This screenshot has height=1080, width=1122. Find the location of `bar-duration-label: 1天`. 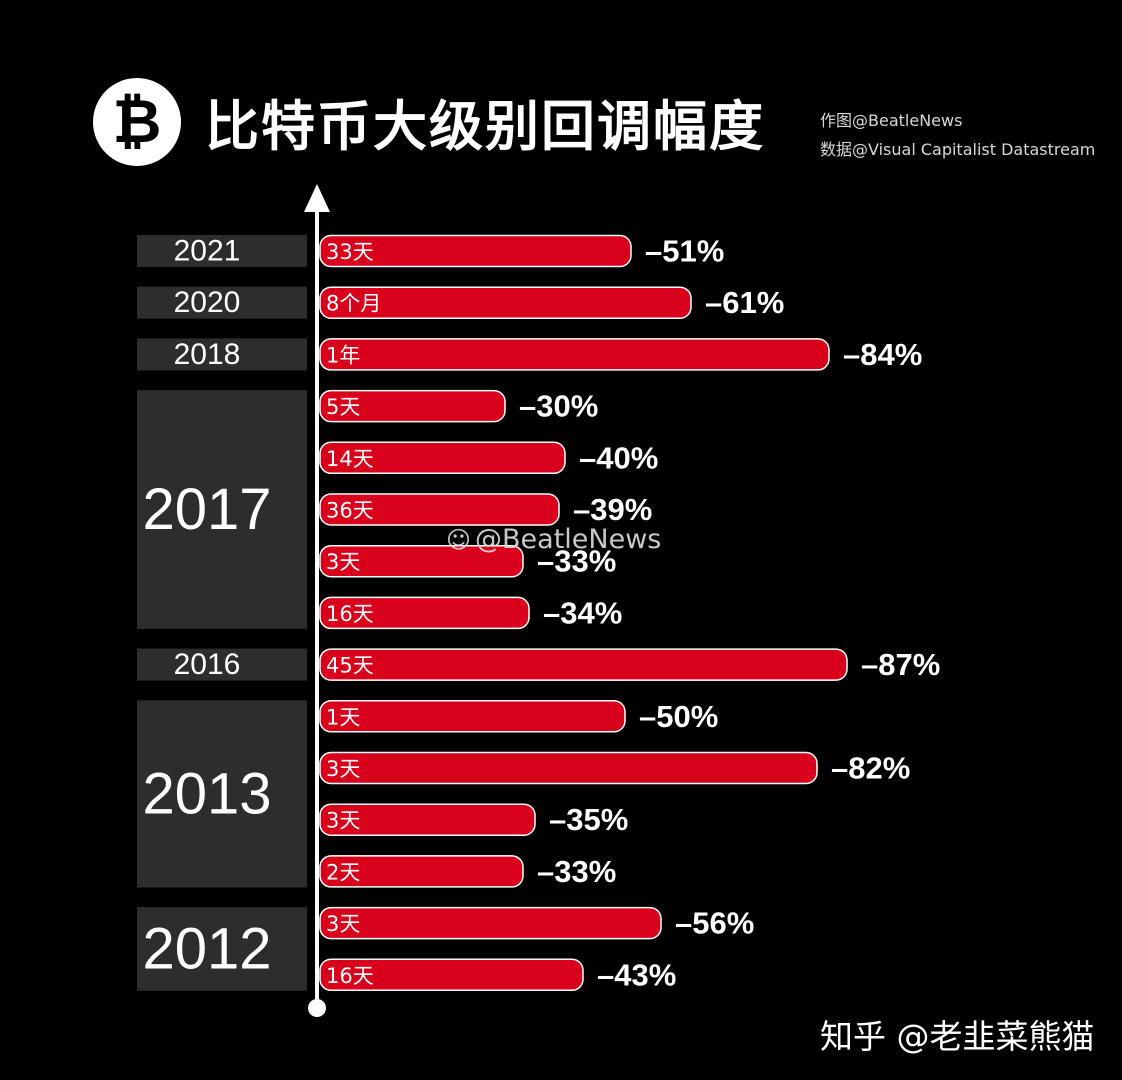

bar-duration-label: 1天 is located at coordinates (343, 717).